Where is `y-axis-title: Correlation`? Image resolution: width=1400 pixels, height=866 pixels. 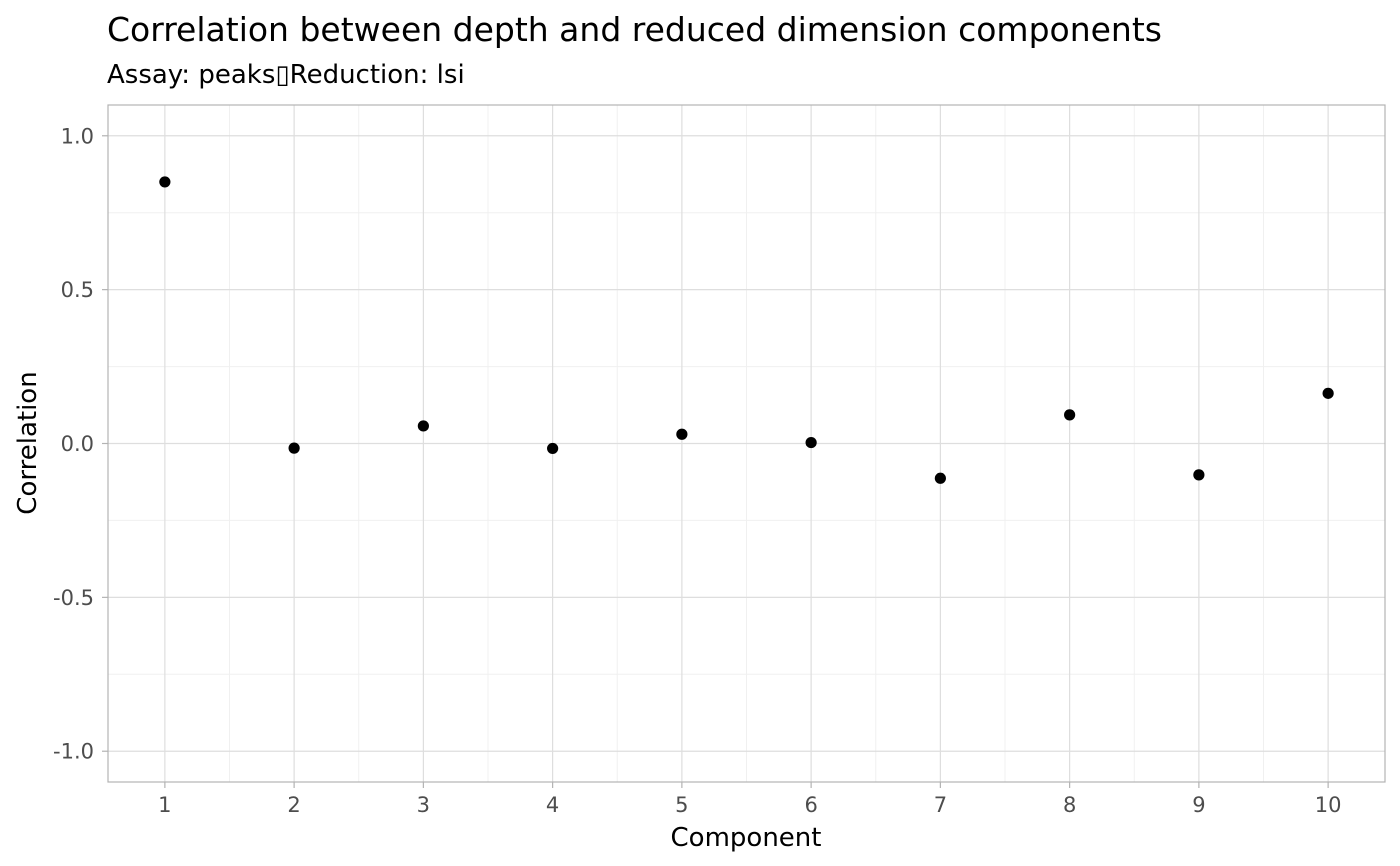 y-axis-title: Correlation is located at coordinates (28, 442).